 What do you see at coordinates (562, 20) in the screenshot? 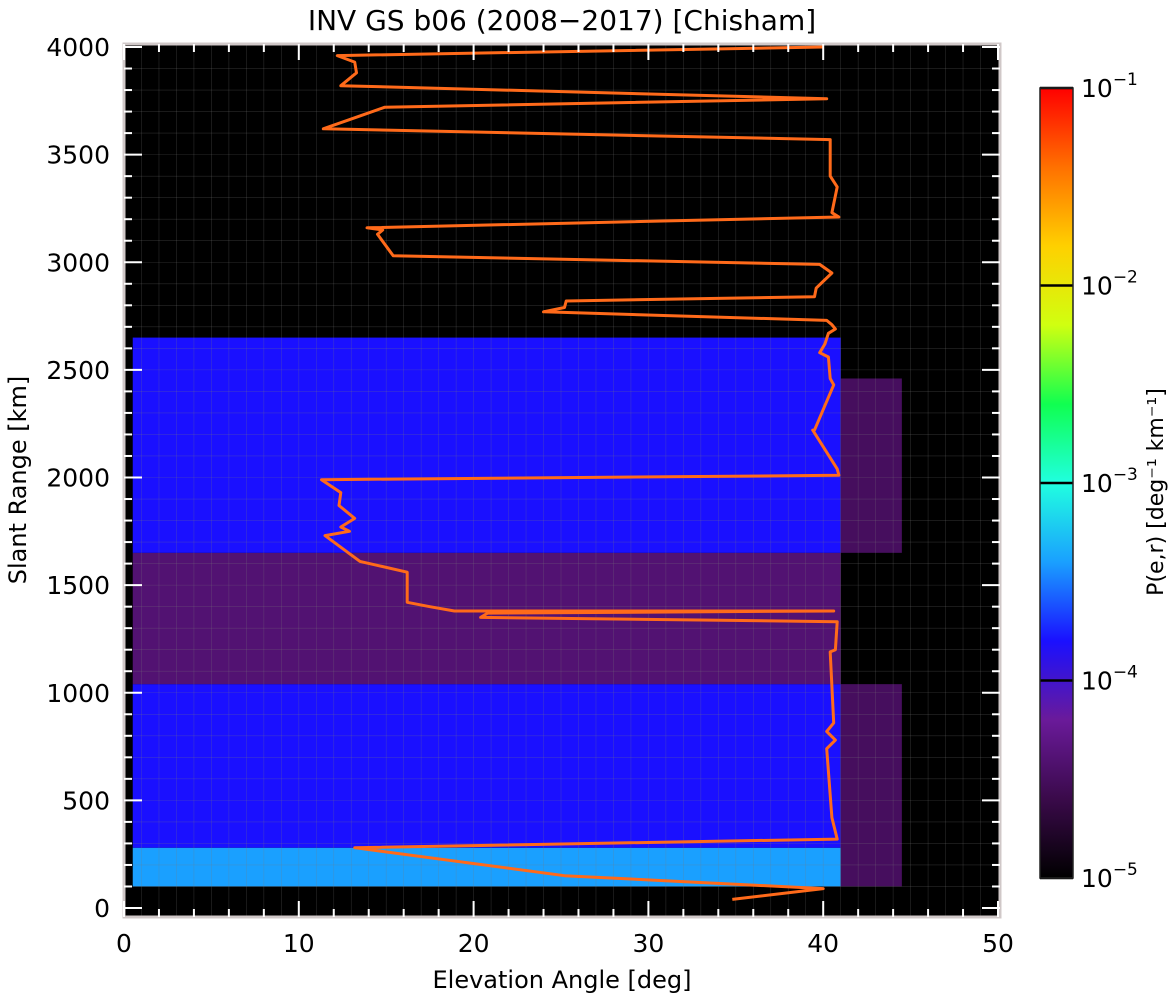
I see `chart-title: INV GS b06 (2008−2017) [Chisham]` at bounding box center [562, 20].